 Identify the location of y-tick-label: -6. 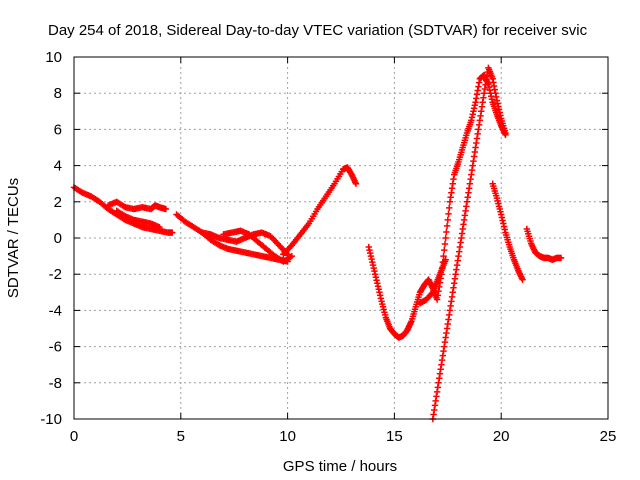
(55, 347).